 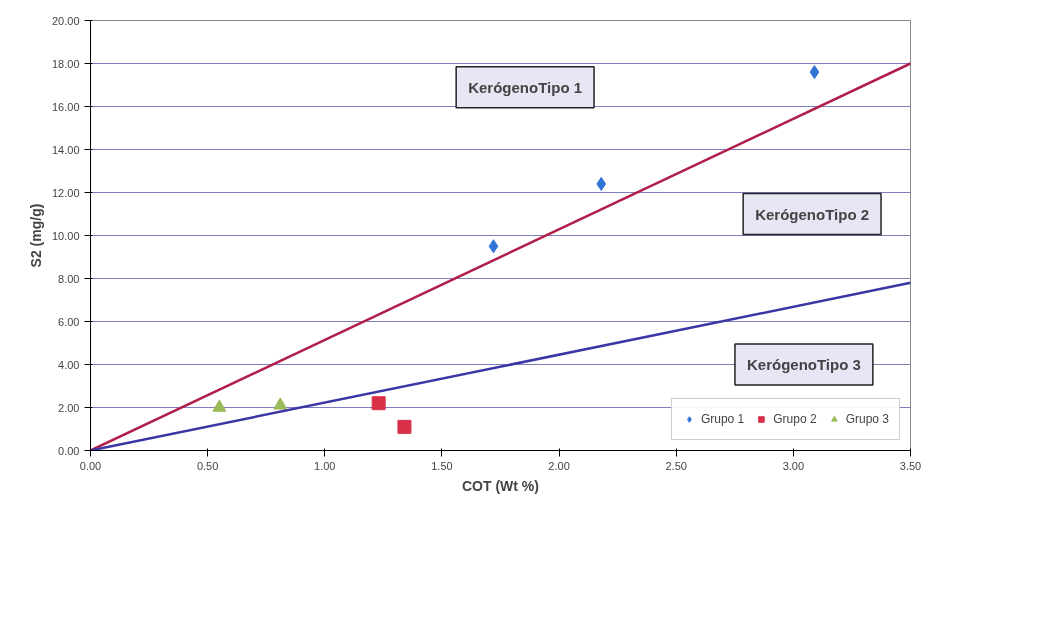 I want to click on y-tick-label: 6.00, so click(x=69, y=321).